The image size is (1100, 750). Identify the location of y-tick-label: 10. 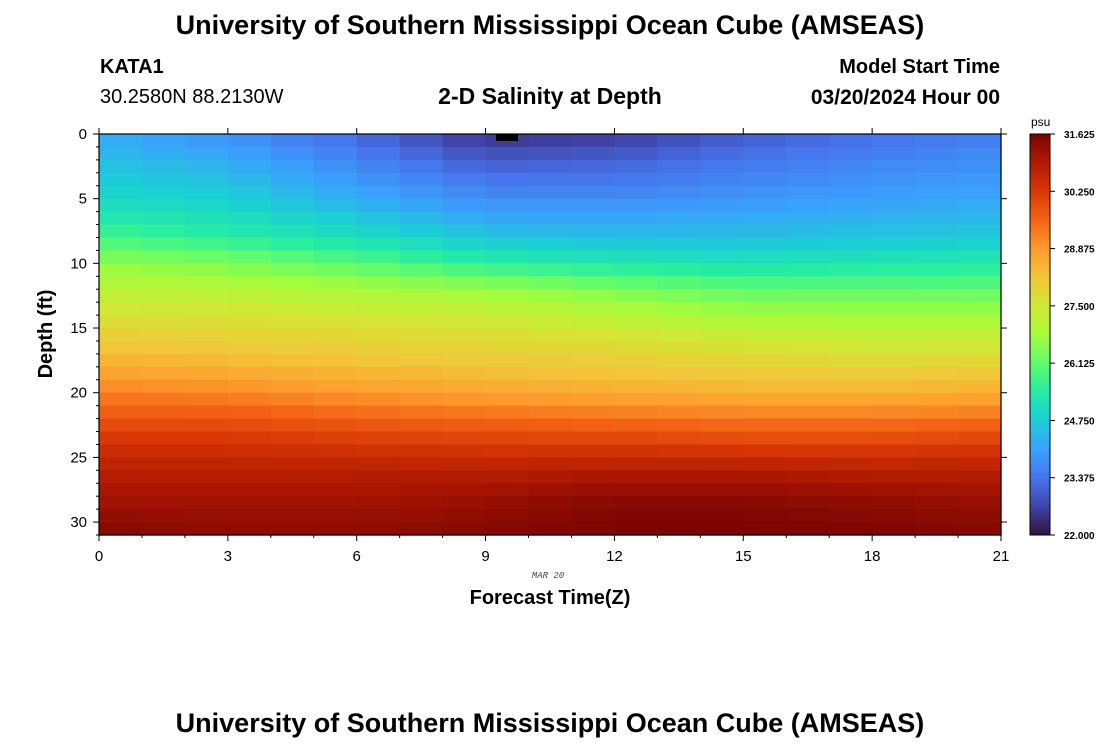
(78, 263).